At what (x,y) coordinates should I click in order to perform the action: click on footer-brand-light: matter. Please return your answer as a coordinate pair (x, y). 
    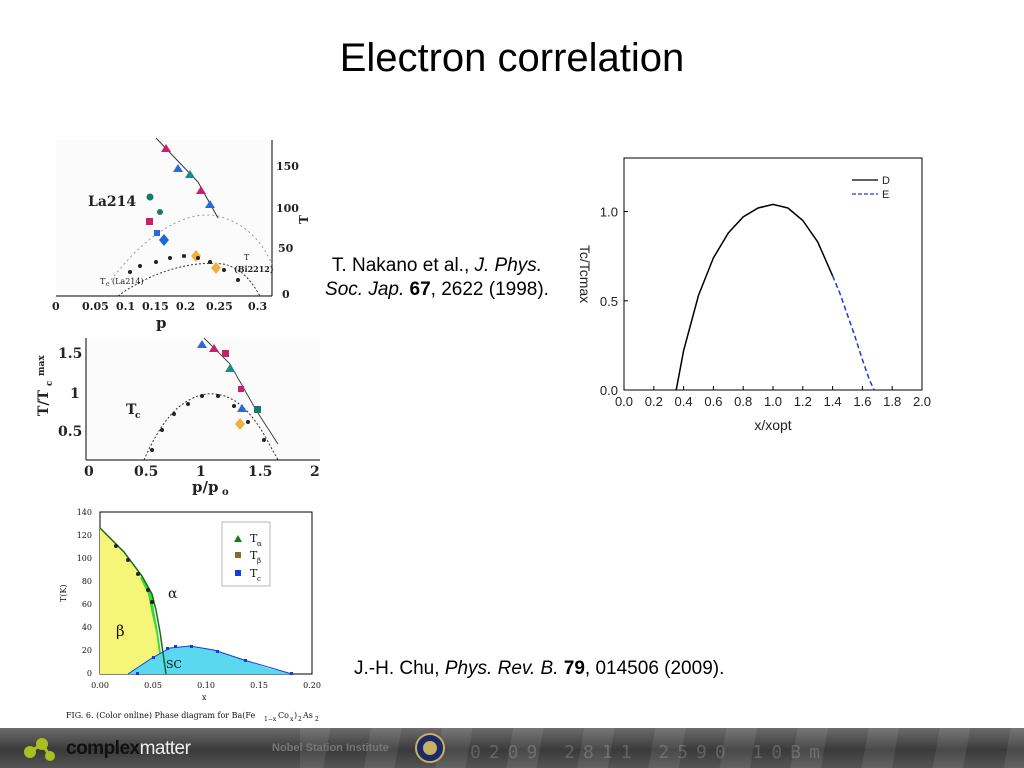
    Looking at the image, I should click on (165, 748).